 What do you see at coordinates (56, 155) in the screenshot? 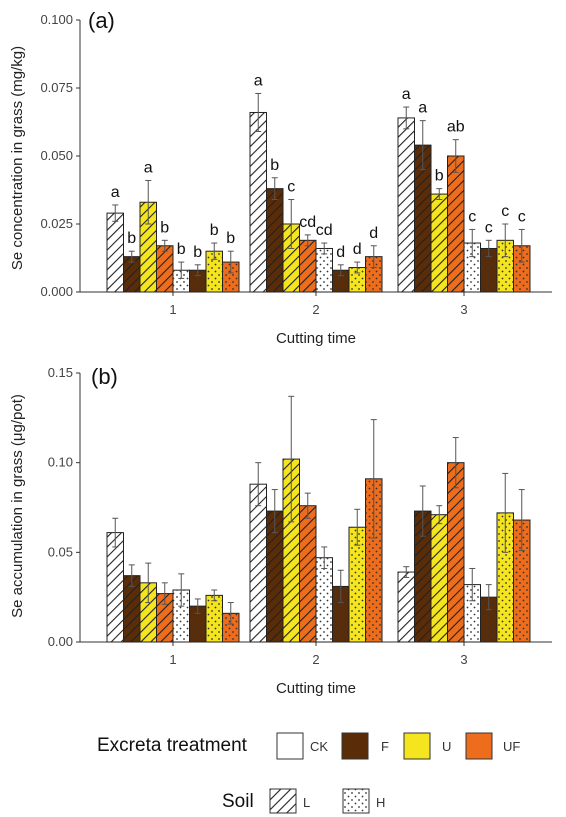
I see `y-tick-label: 0.050` at bounding box center [56, 155].